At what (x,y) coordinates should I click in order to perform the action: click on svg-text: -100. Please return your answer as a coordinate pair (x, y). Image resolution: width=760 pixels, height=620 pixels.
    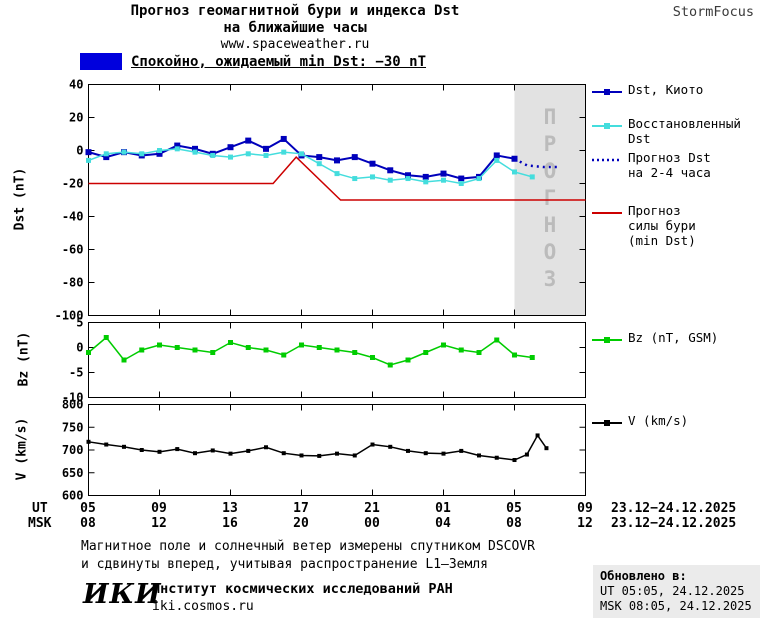
    Looking at the image, I should click on (69, 316).